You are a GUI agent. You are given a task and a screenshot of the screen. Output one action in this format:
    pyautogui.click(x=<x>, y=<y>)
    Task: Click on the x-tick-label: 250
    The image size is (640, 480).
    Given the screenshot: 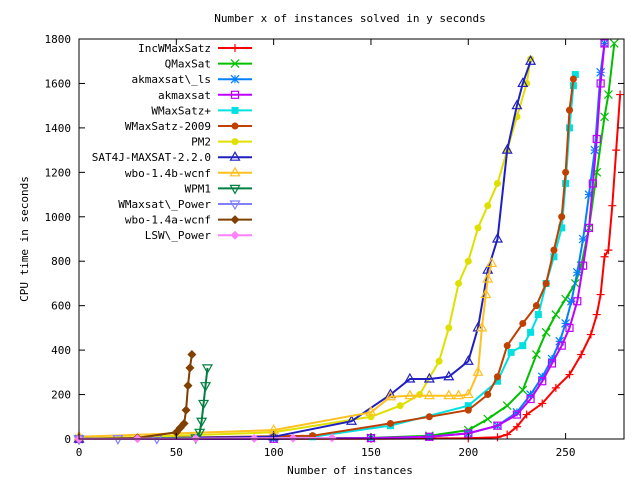 What is the action you would take?
    pyautogui.click(x=566, y=452)
    